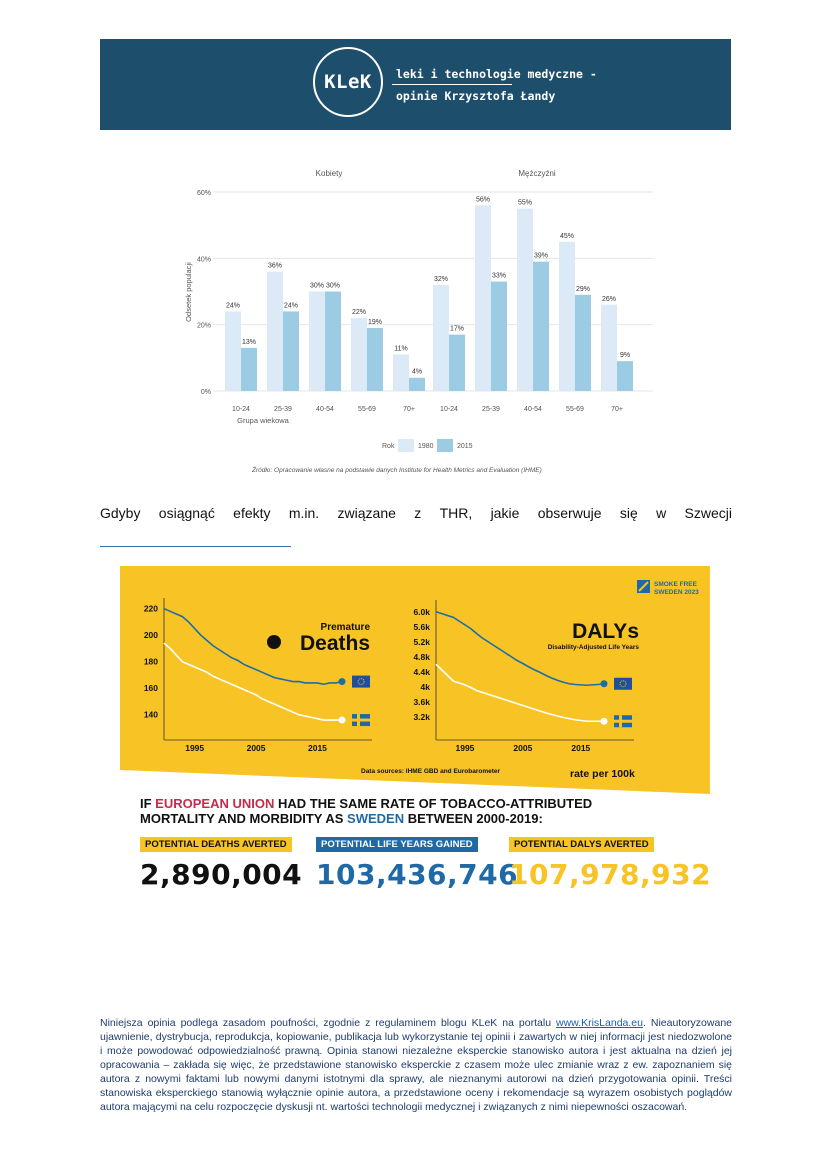 This screenshot has height=1169, width=827. Describe the element at coordinates (304, 513) in the screenshot. I see `paragraph-word: m.in.` at that location.